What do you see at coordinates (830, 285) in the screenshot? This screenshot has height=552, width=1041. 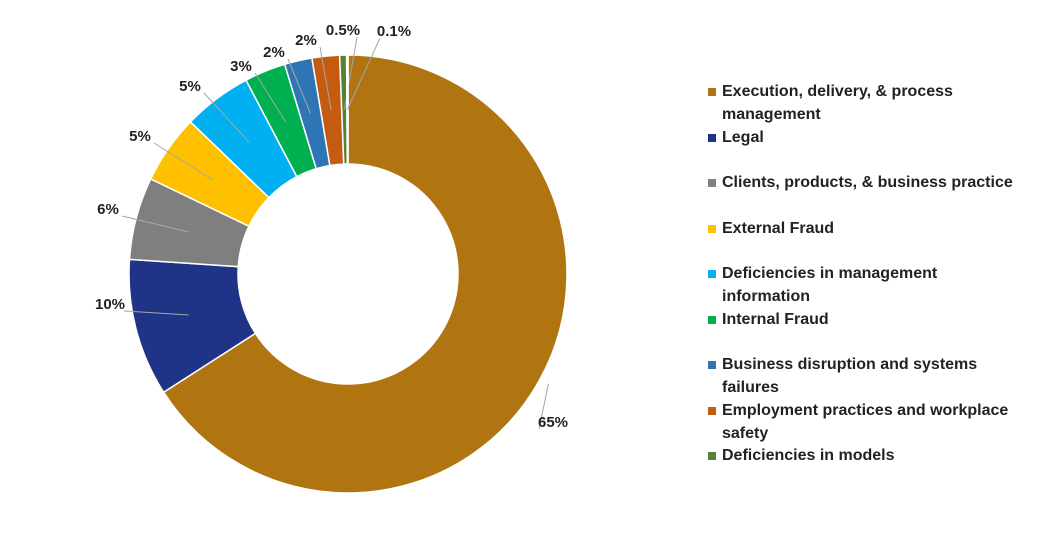 I see `legend-label: Deficiencies in management information` at bounding box center [830, 285].